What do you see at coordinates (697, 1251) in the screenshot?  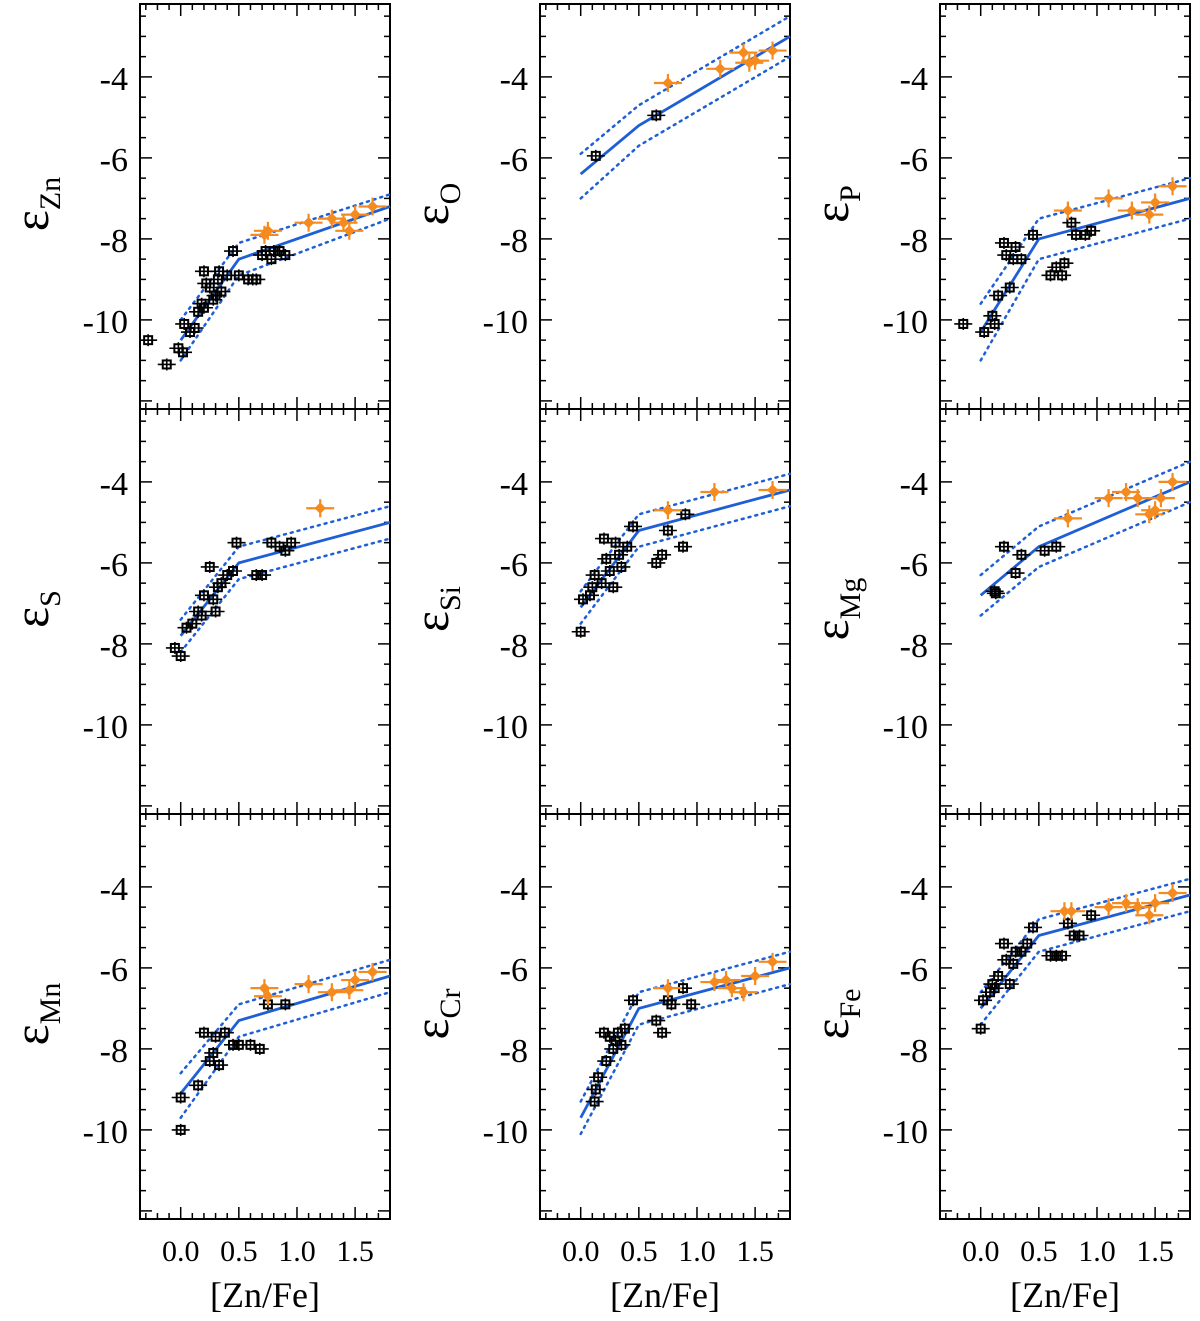 I see `panel-cr-xtick-label: 1.0` at bounding box center [697, 1251].